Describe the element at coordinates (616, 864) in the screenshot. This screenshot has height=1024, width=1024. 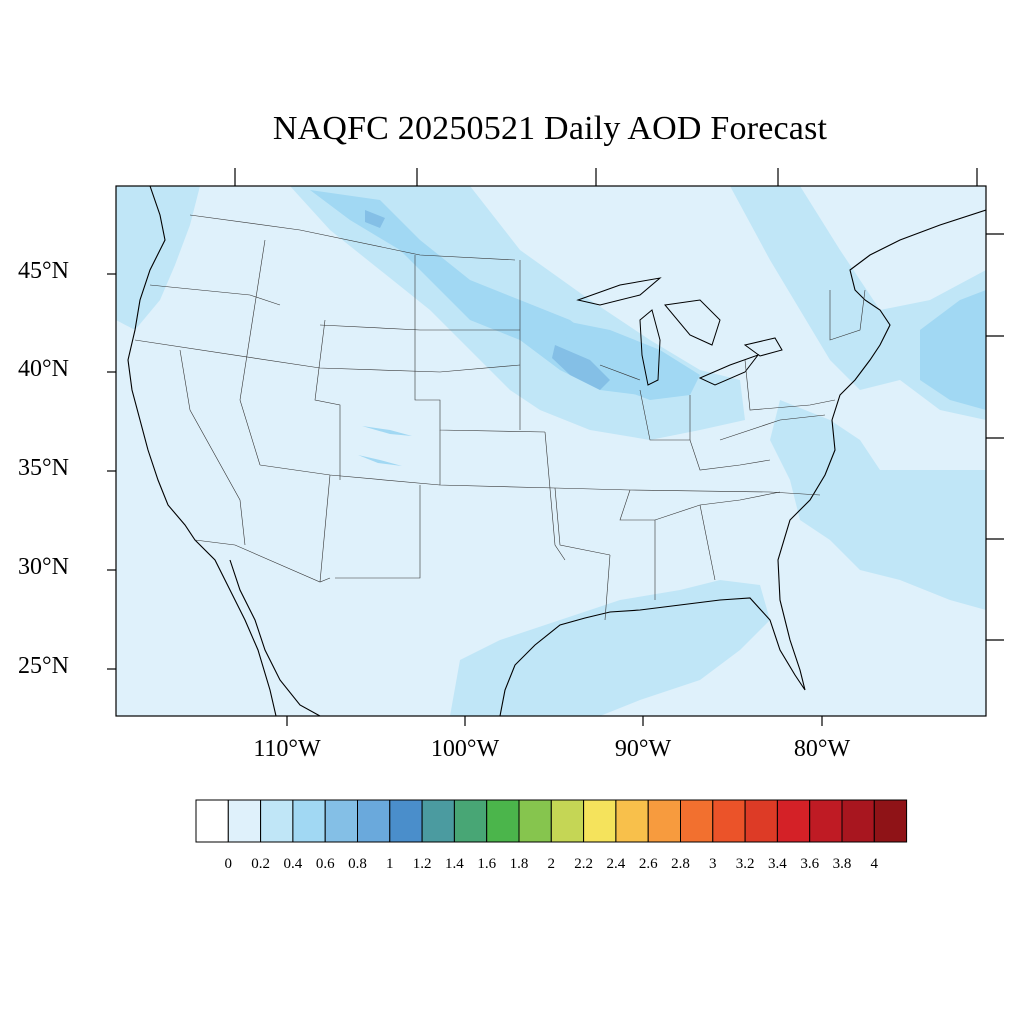
I see `colorbar-label: 2.4` at that location.